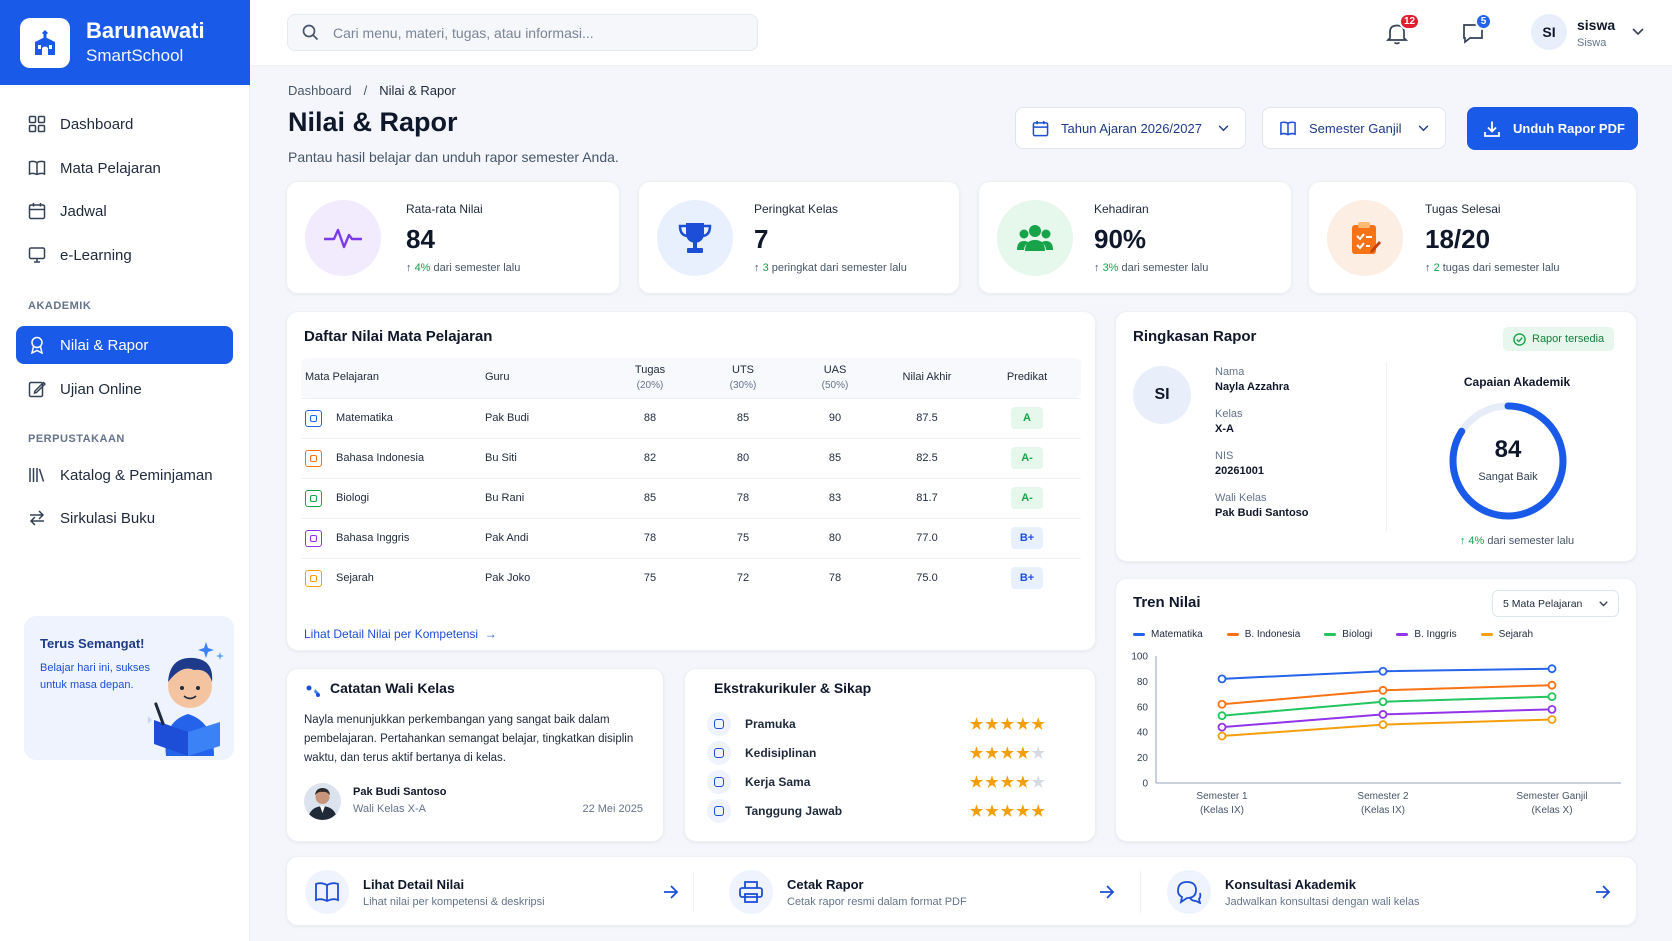 The width and height of the screenshot is (1672, 941). I want to click on stat-change: 3%, so click(1110, 268).